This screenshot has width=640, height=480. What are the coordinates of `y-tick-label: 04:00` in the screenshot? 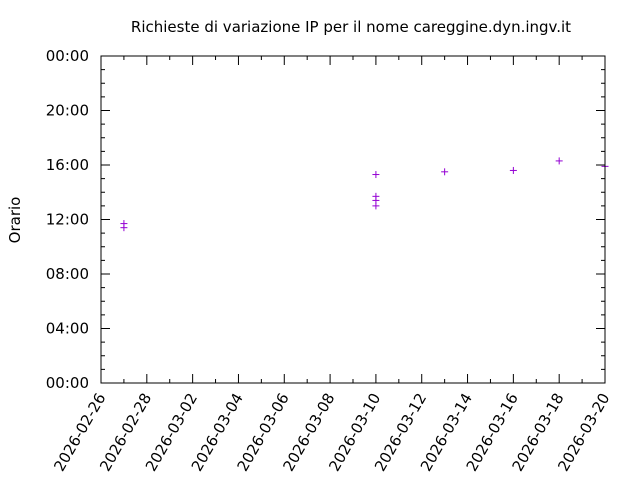 It's located at (67, 329).